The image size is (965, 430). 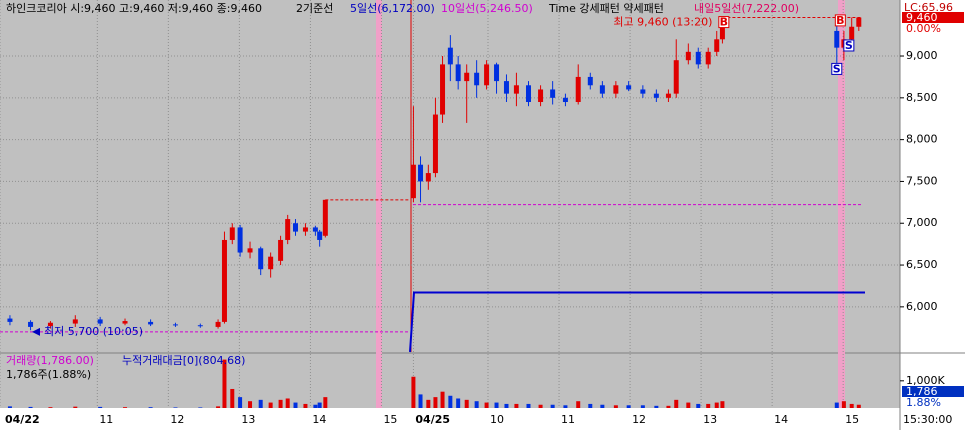 What do you see at coordinates (482, 419) in the screenshot?
I see `time-axis-bg` at bounding box center [482, 419].